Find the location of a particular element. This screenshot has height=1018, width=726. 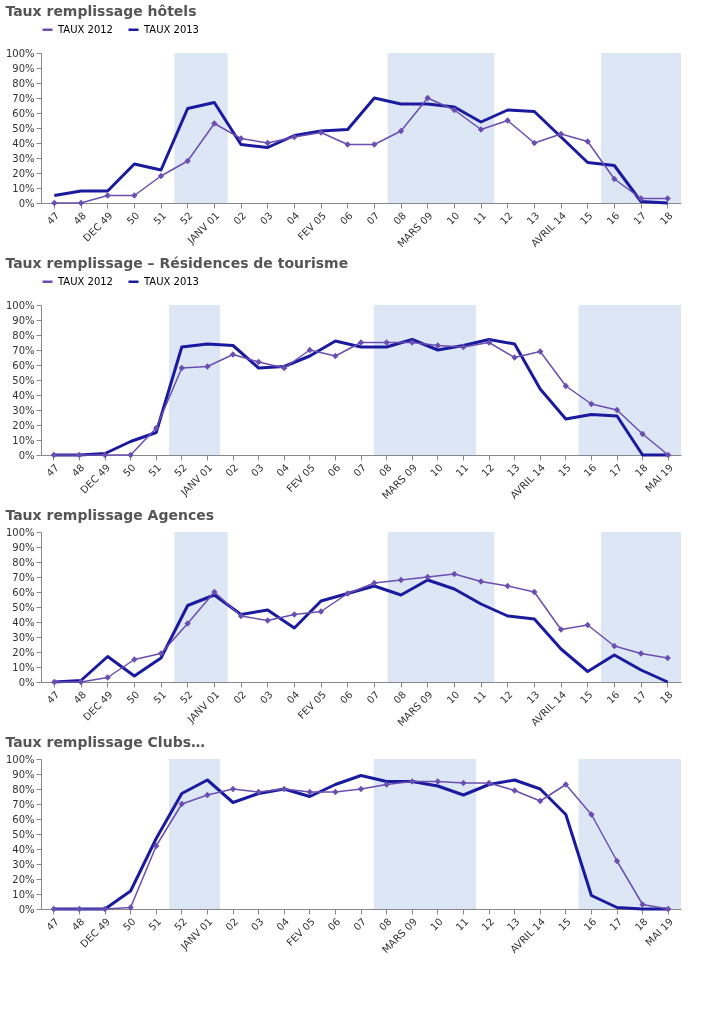

y-tick-label: 60% is located at coordinates (23, 113).